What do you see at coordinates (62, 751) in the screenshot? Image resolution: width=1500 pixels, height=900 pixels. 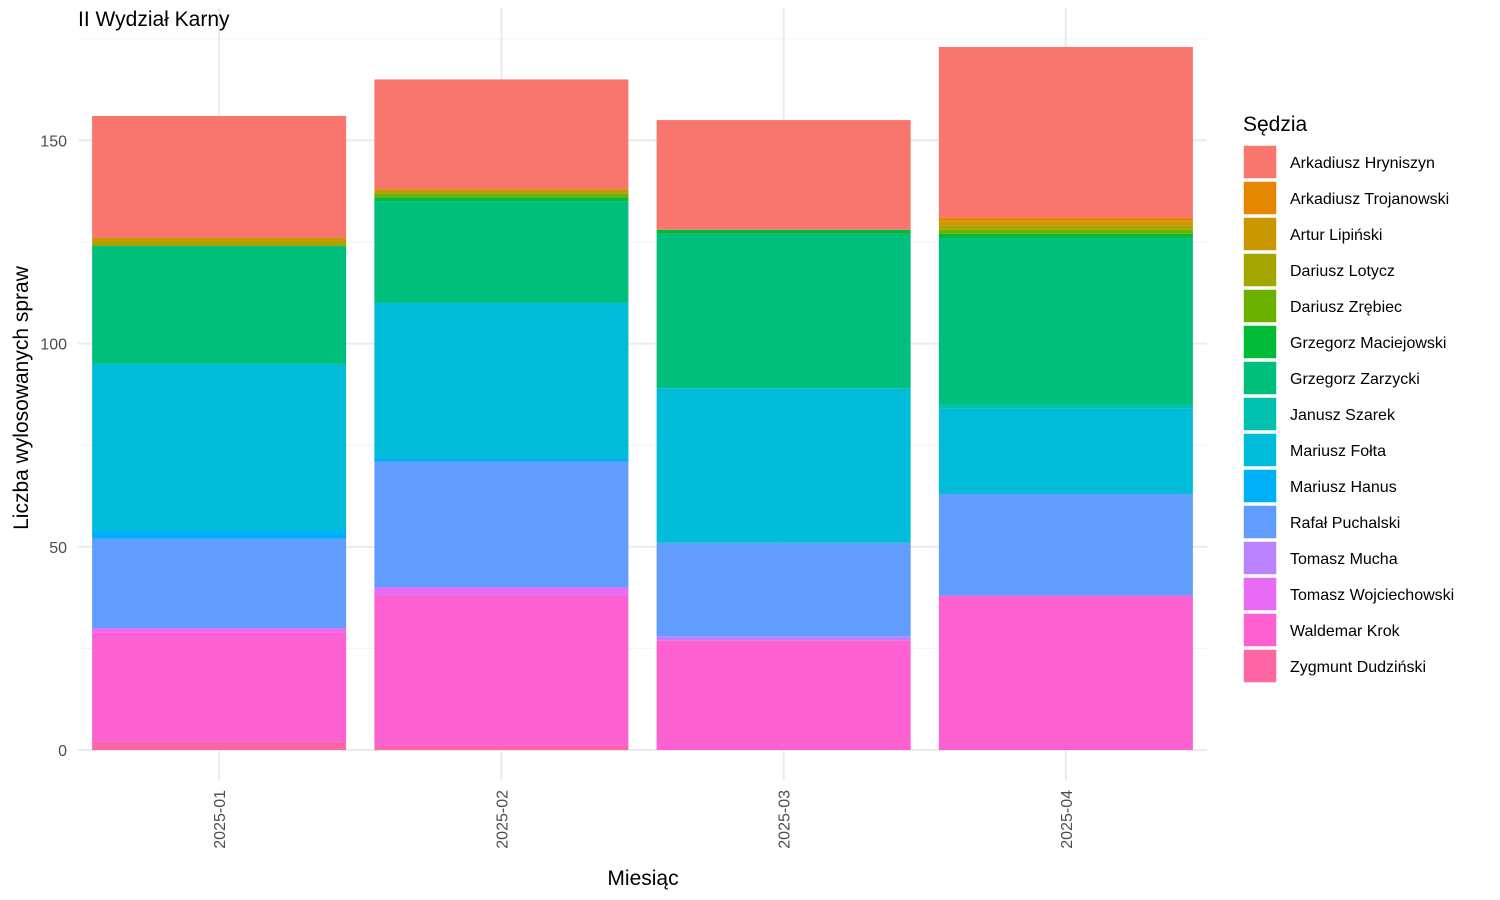 I see `y-tick-label: 0` at bounding box center [62, 751].